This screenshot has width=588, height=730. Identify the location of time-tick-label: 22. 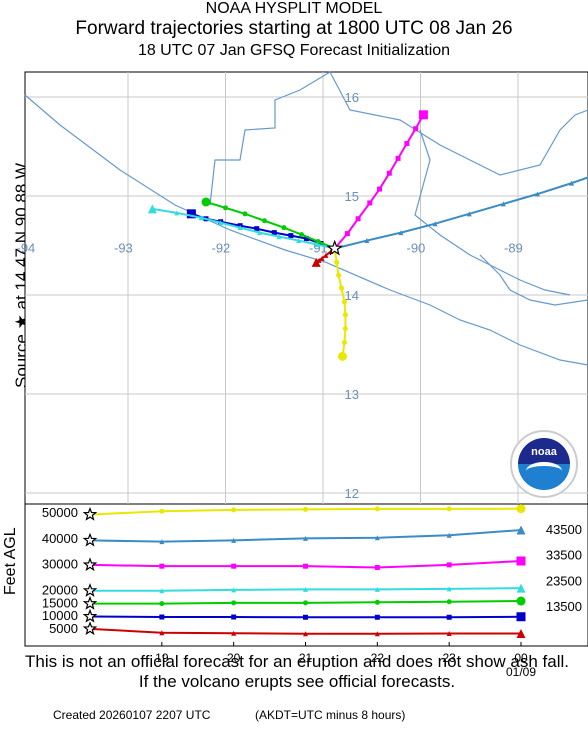
(378, 658).